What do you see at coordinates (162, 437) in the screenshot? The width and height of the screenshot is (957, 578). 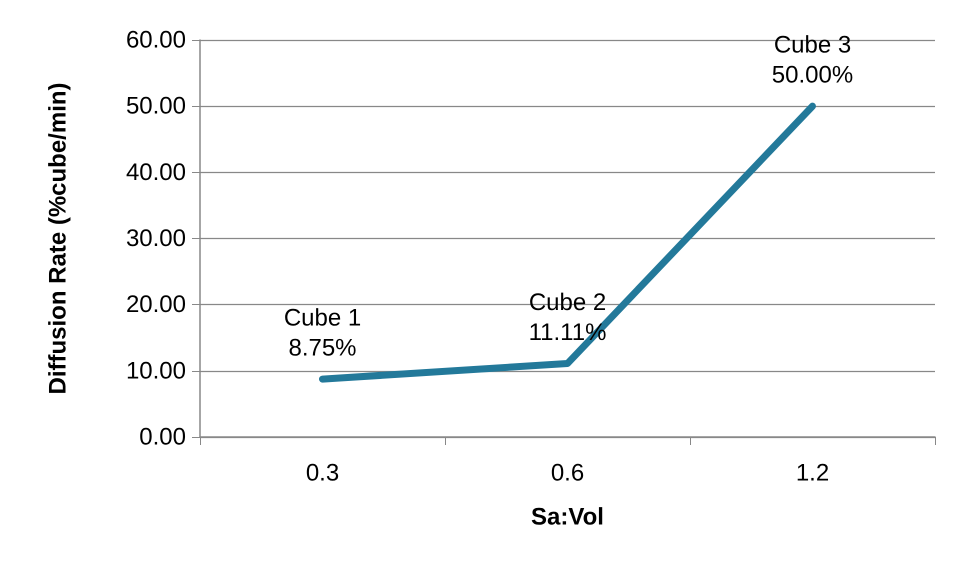 I see `y-tick-label: 0.00` at bounding box center [162, 437].